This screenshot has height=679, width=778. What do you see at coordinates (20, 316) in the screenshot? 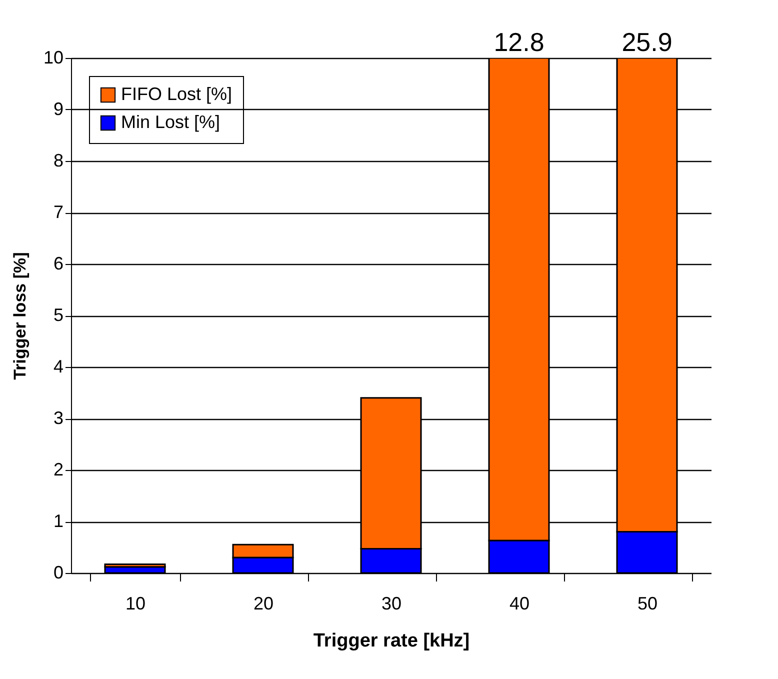
I see `y-axis-title: Trigger loss [%]` at bounding box center [20, 316].